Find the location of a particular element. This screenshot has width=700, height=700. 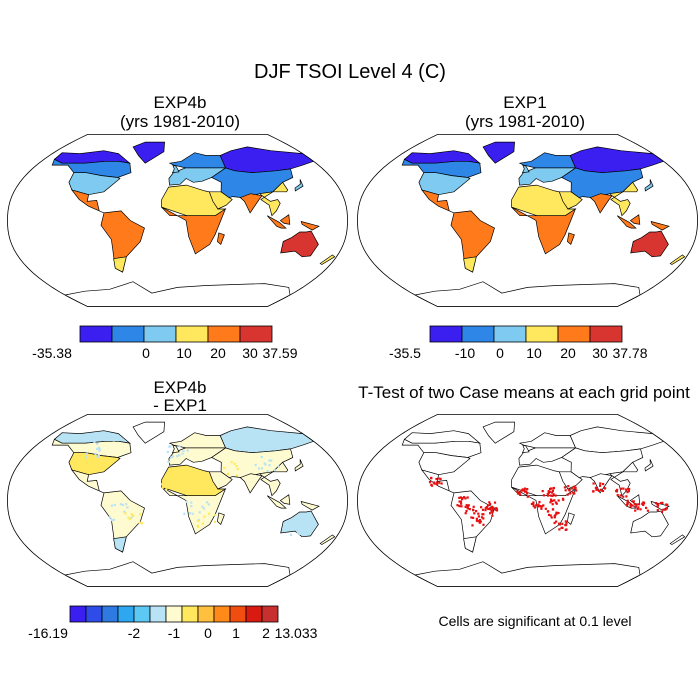

land-na-taiga is located at coordinates (91, 168).